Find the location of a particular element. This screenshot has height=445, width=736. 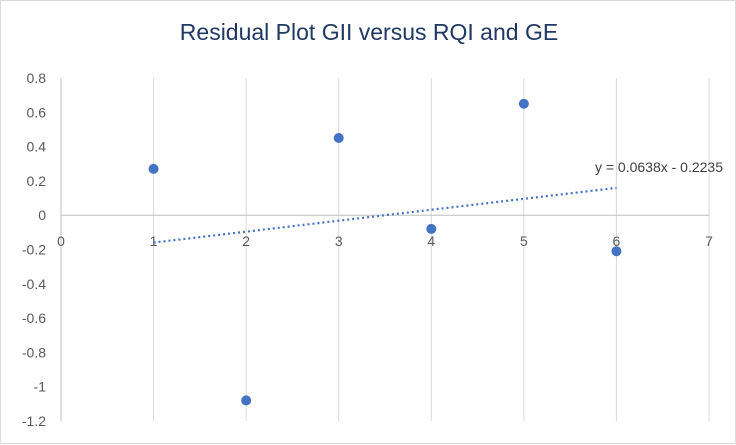

x-tick-label-1: 1 is located at coordinates (154, 241).